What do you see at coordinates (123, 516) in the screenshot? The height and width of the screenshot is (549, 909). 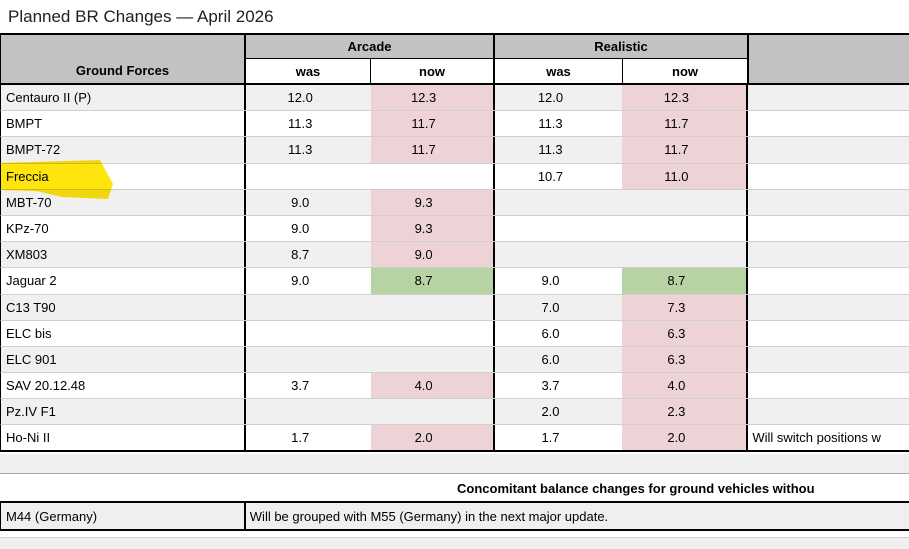 I see `vehicle-name-cell: M44 (Germany)` at bounding box center [123, 516].